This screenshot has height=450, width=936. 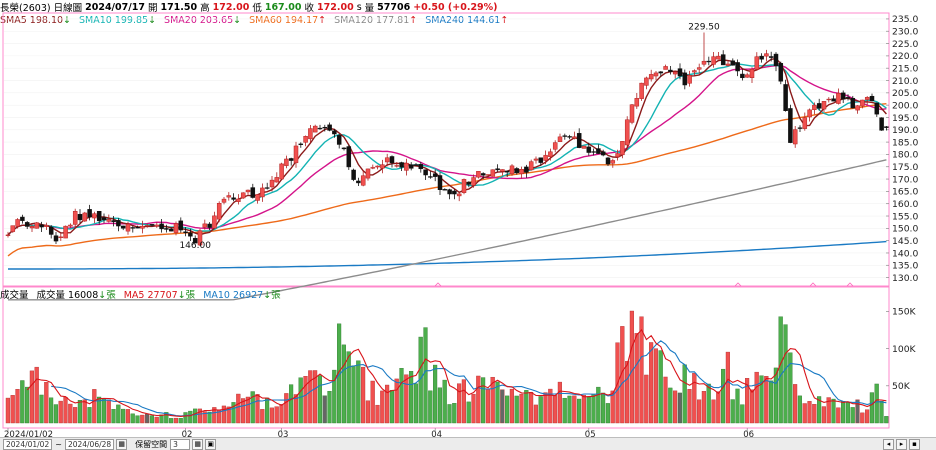 I want to click on ma-legend-label: SMA120 177.81, so click(x=372, y=20).